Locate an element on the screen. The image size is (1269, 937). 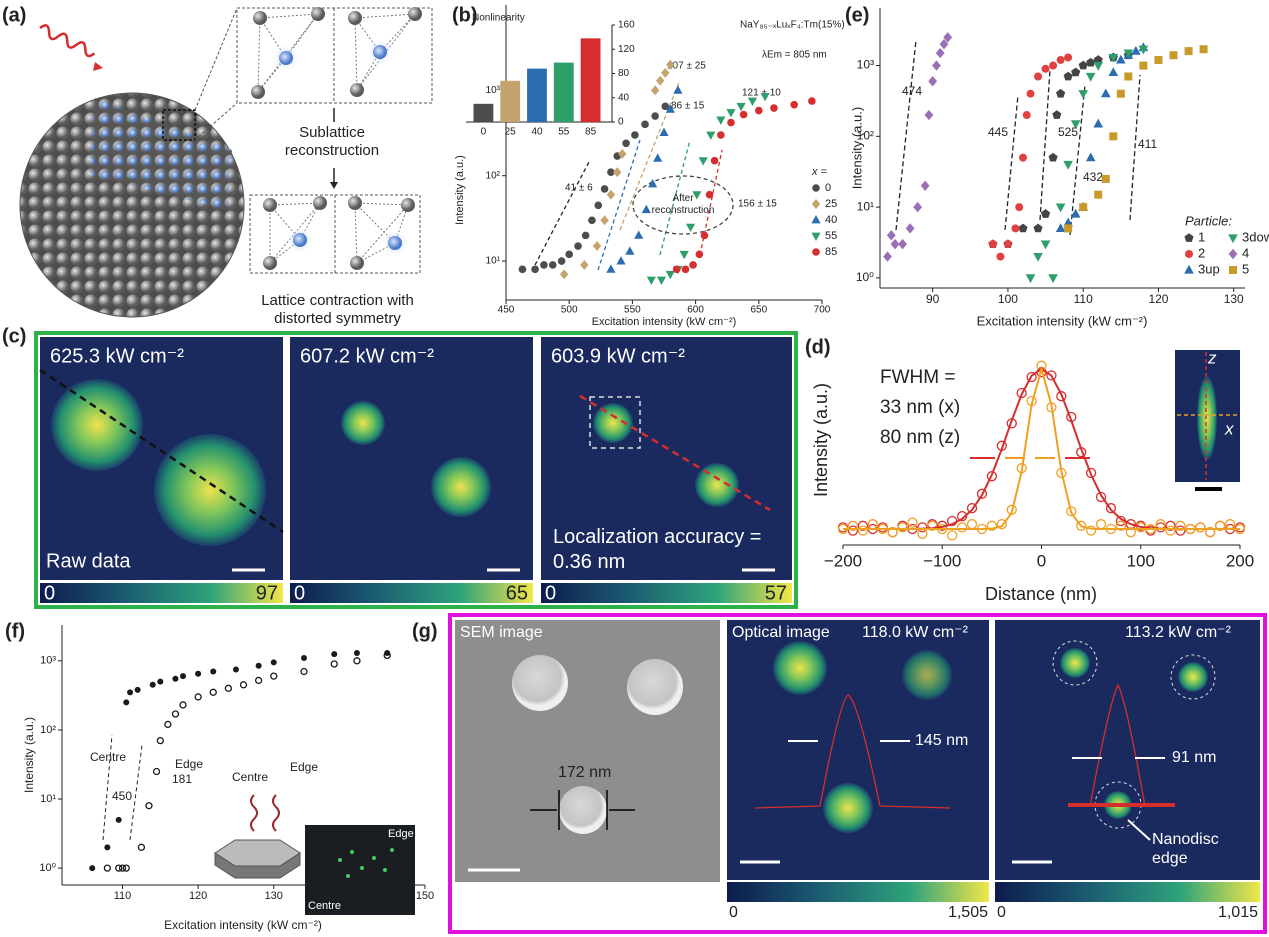
legend-title: Particle: is located at coordinates (1208, 220).